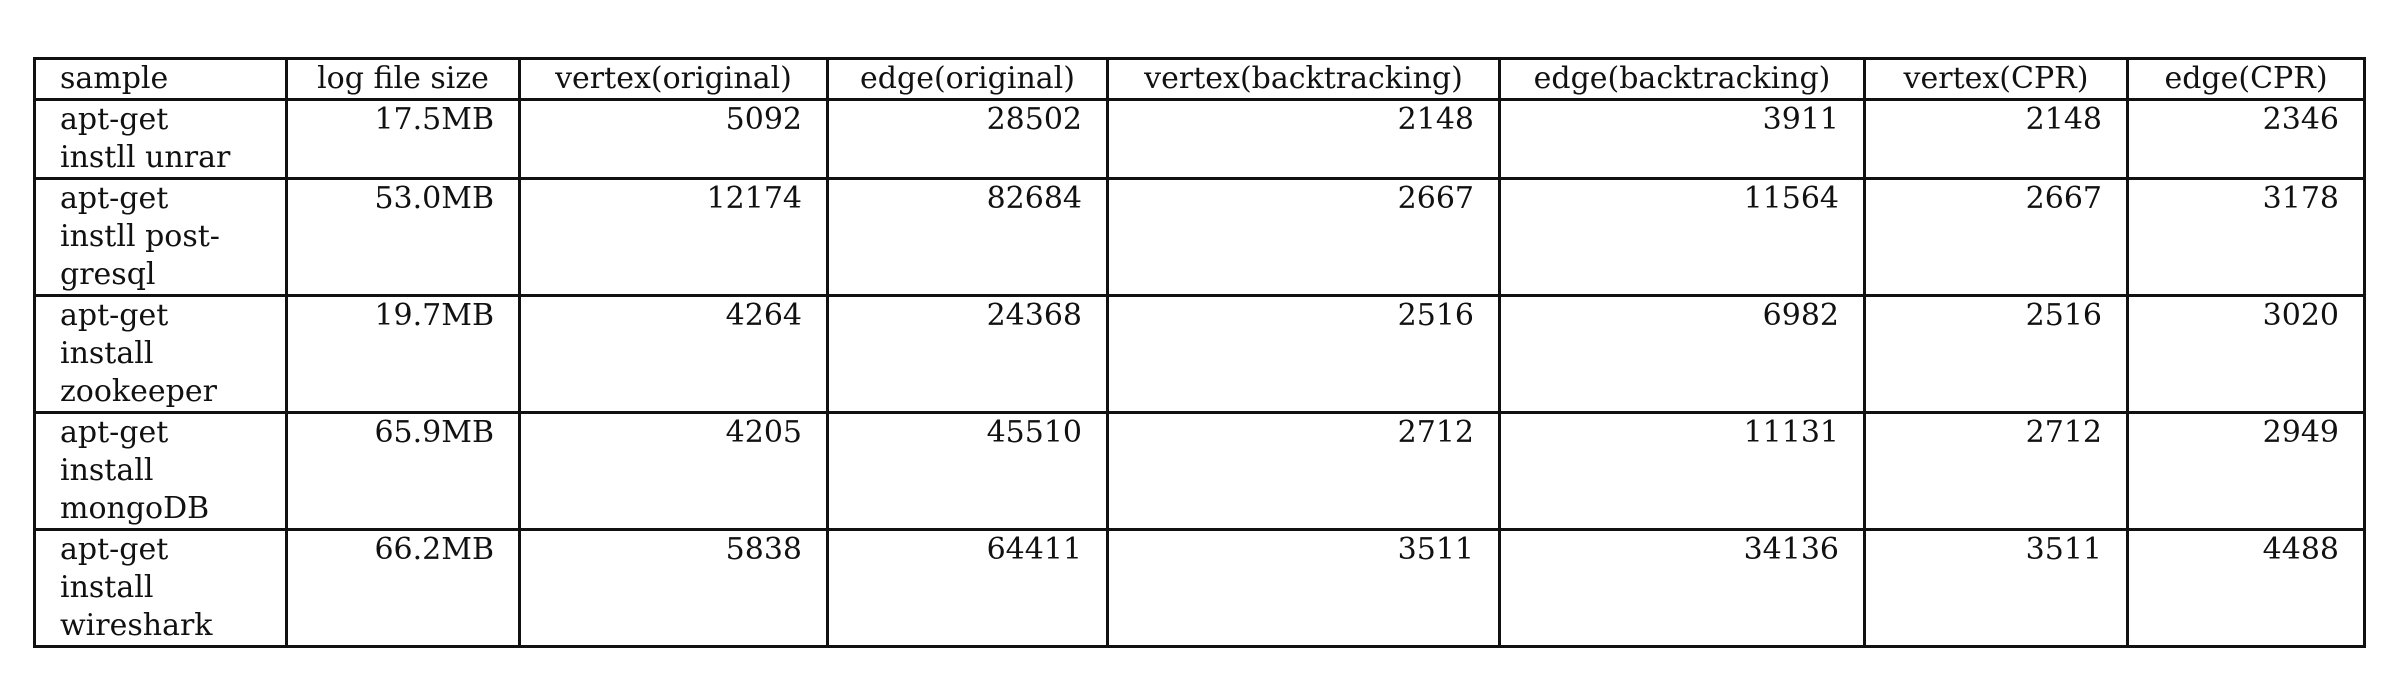  What do you see at coordinates (160, 354) in the screenshot?
I see `sample-cell: apt-get install zookeeper` at bounding box center [160, 354].